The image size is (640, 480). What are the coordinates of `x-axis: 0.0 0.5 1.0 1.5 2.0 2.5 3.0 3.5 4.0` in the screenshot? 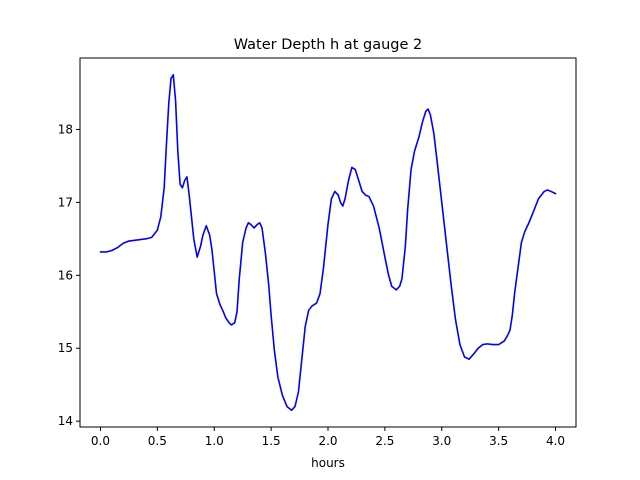 It's located at (328, 437).